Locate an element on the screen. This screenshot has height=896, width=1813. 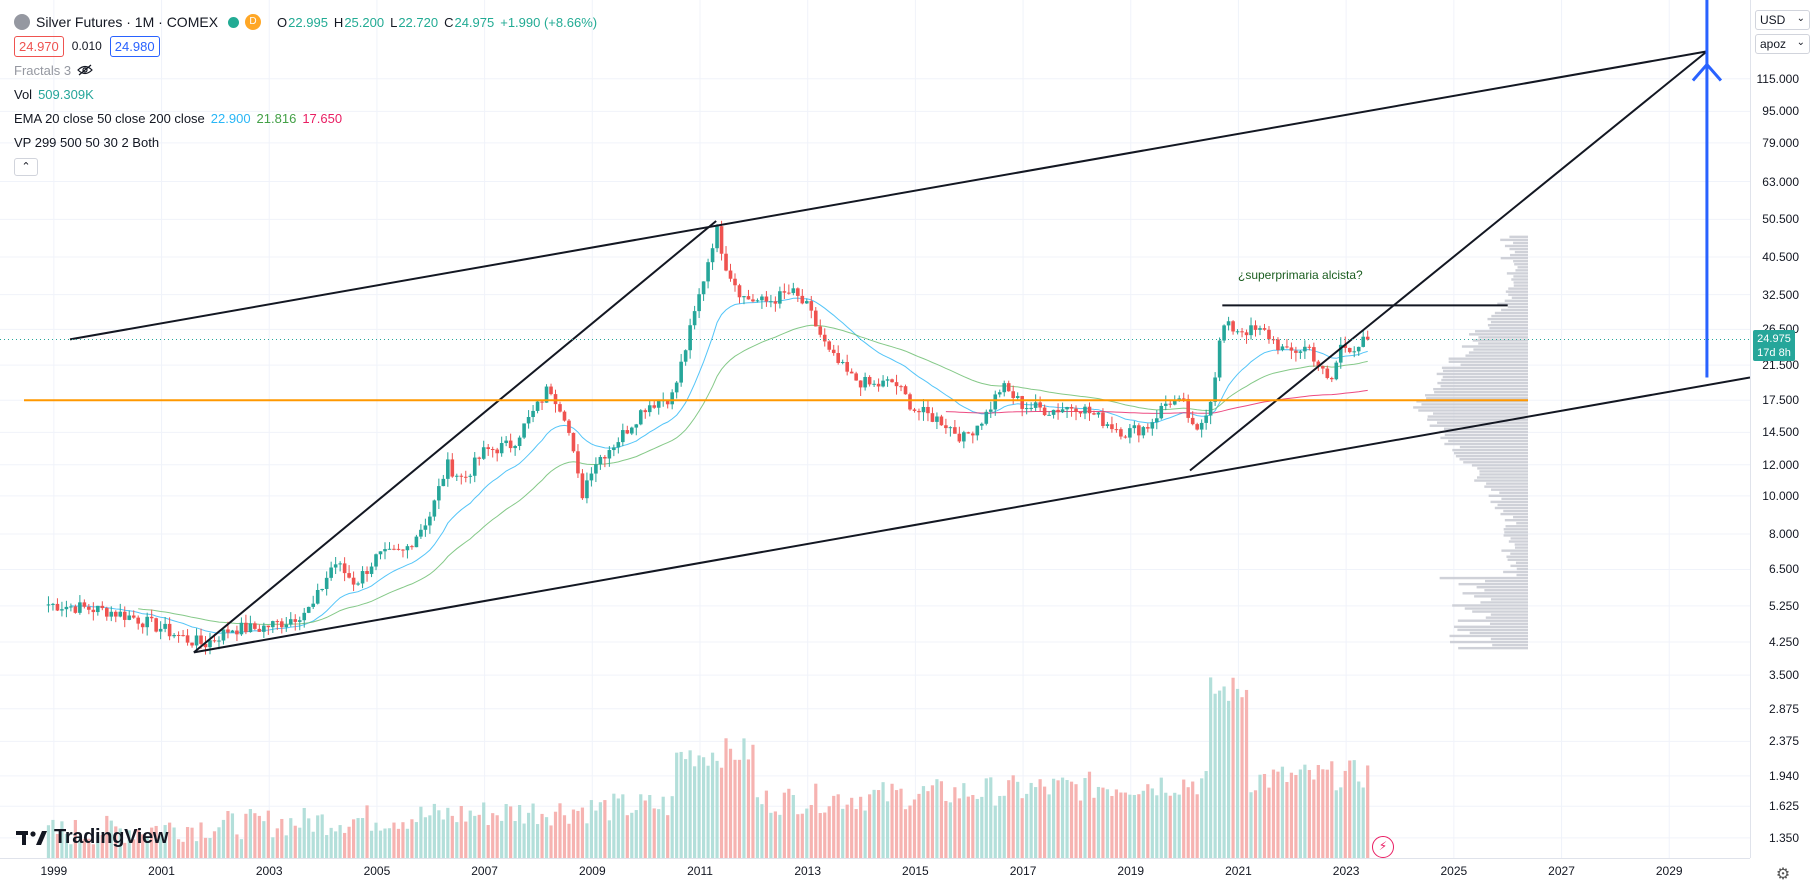
sell-price-button: 24.970 is located at coordinates (39, 46).